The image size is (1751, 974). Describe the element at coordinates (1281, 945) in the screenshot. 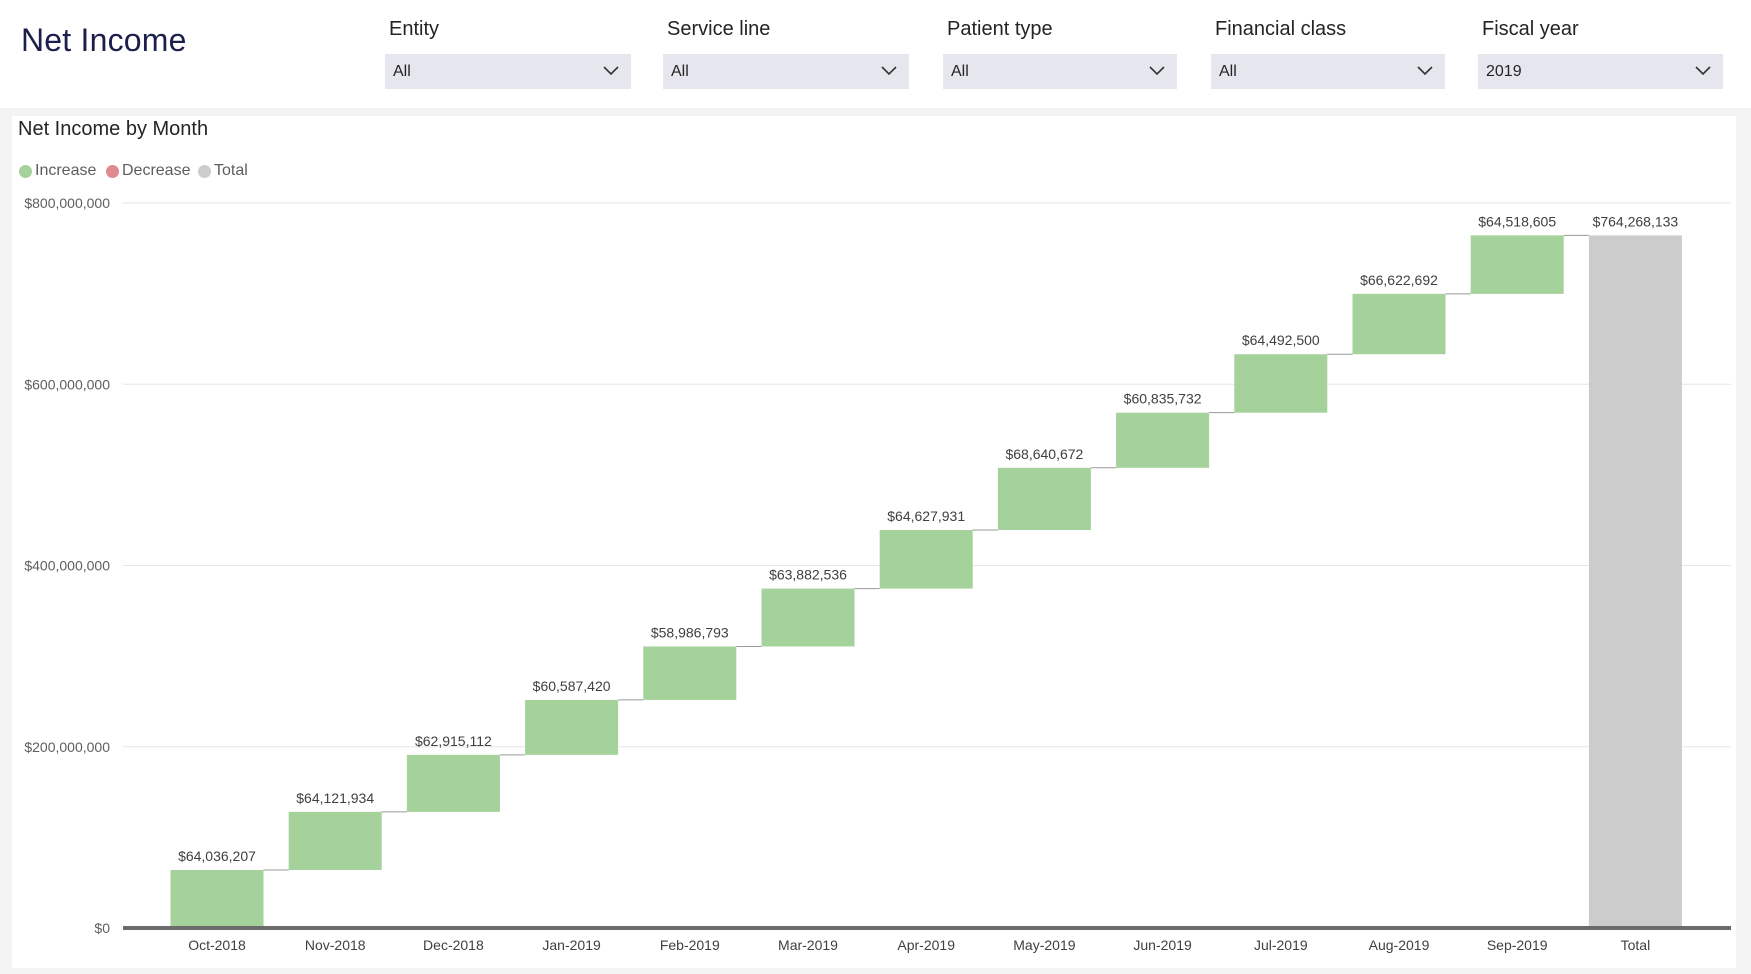

I see `x-tick-label: Jul-2019` at that location.